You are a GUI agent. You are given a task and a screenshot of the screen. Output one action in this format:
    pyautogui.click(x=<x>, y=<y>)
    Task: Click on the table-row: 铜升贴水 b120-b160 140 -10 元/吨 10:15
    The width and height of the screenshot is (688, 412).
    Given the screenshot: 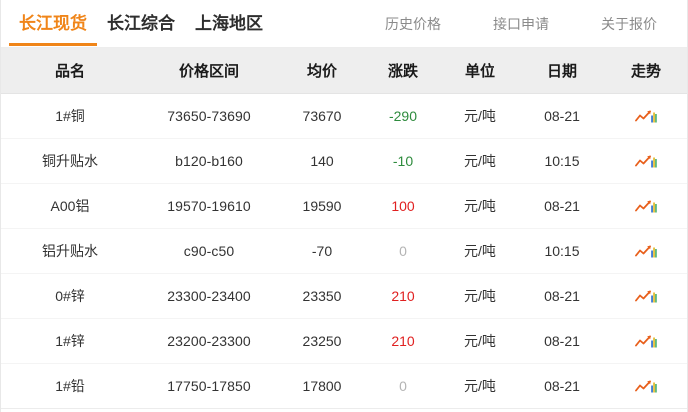 What is the action you would take?
    pyautogui.click(x=344, y=161)
    